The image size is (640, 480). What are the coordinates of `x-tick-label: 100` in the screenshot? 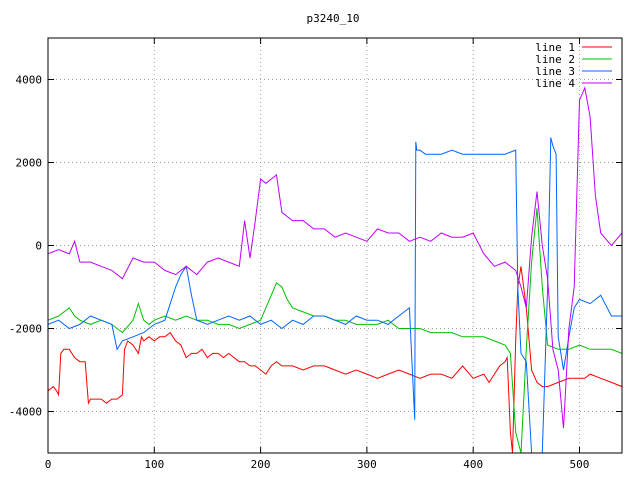 It's located at (154, 464).